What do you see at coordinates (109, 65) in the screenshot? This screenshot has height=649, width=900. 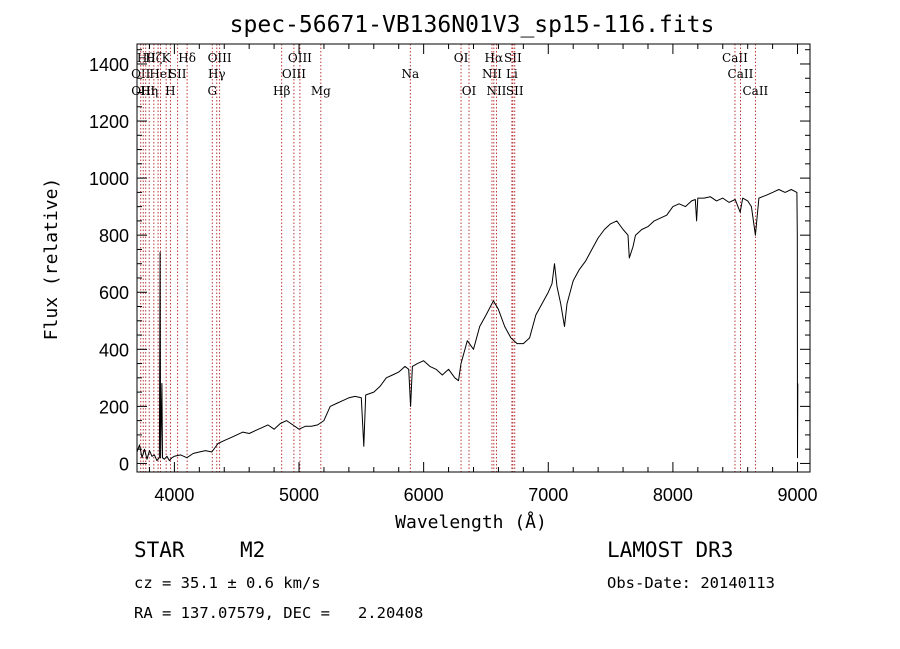 I see `y-tick-label: 1400` at bounding box center [109, 65].